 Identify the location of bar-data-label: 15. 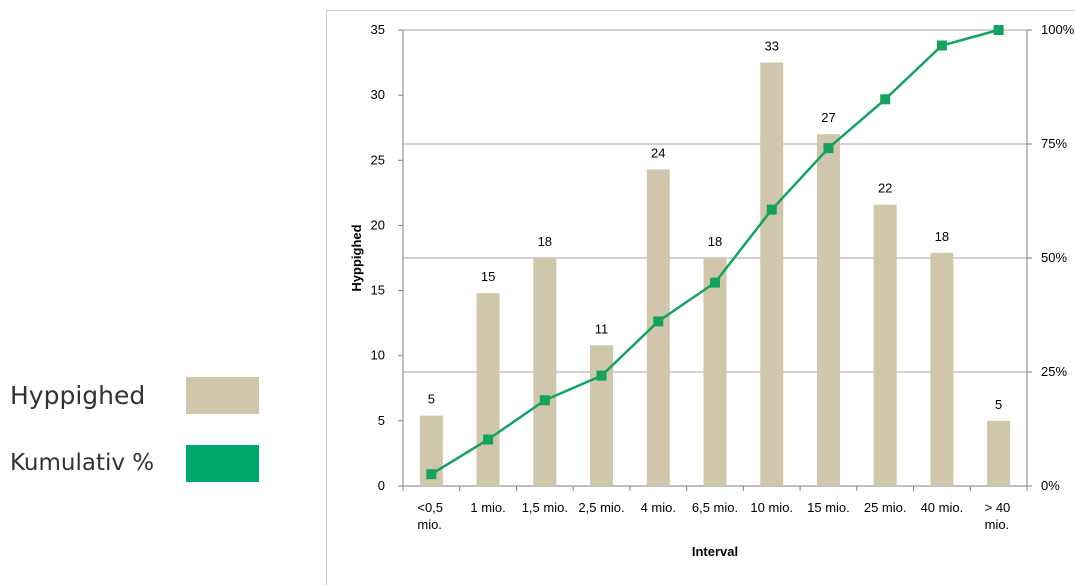
(488, 276).